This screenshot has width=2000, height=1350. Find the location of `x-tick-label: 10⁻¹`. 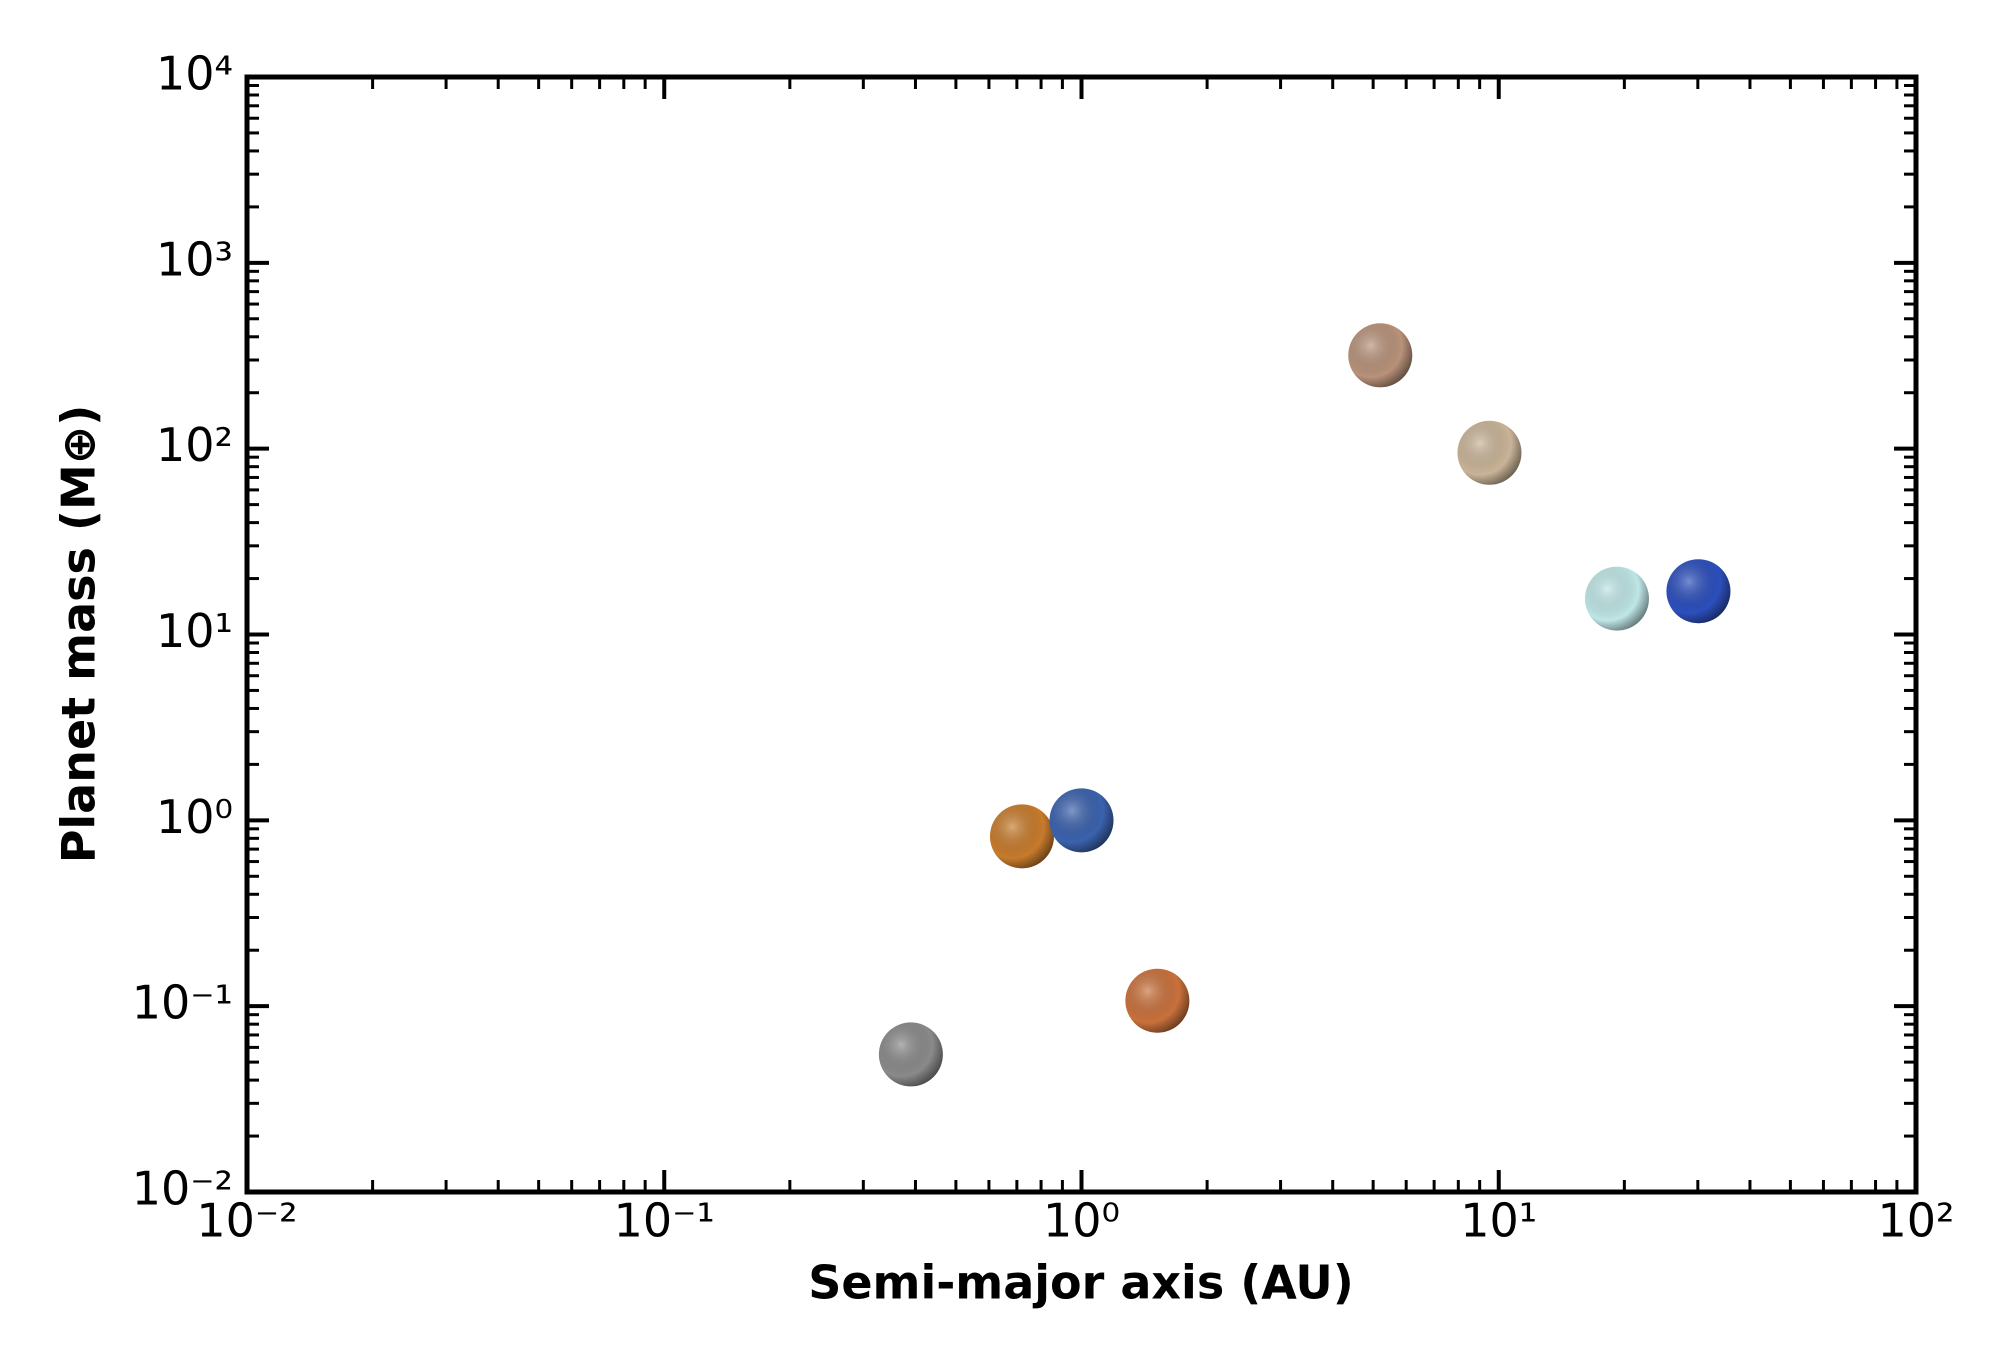

x-tick-label: 10⁻¹ is located at coordinates (664, 1221).